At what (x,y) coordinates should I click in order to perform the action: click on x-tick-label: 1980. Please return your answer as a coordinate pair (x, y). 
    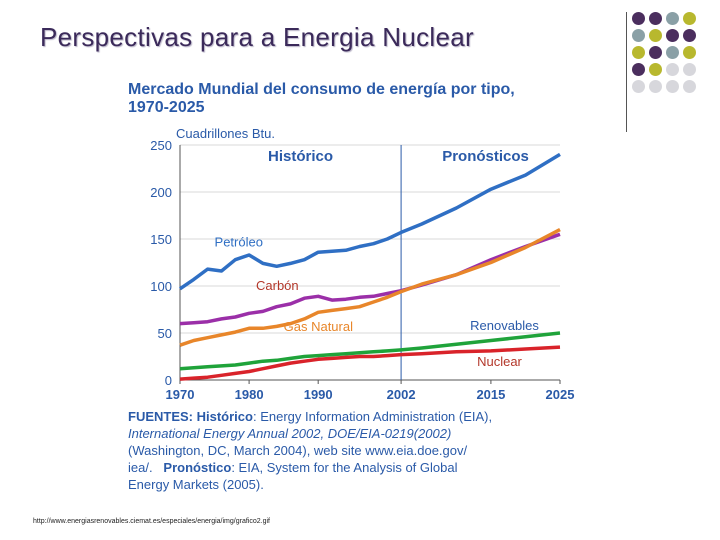
    Looking at the image, I should click on (249, 394).